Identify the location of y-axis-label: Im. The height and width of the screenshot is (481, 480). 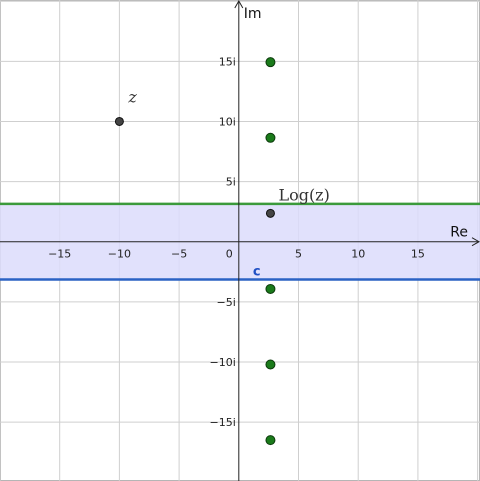
(253, 14).